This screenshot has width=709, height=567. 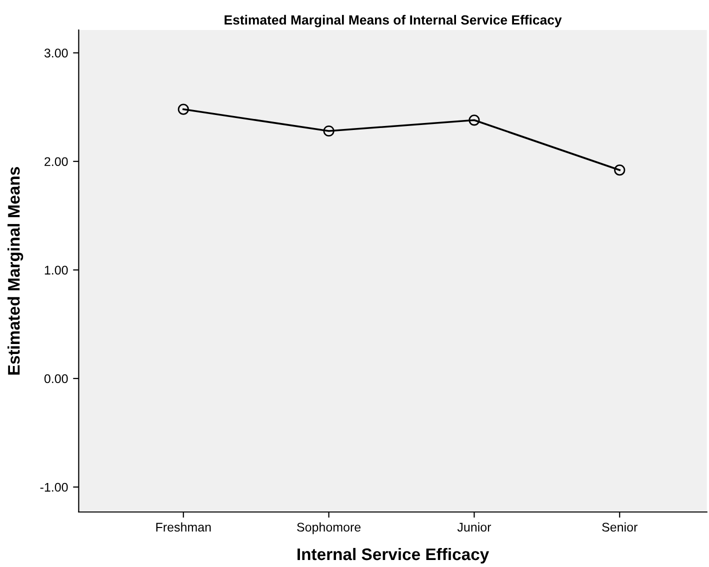 What do you see at coordinates (56, 161) in the screenshot?
I see `y-tick-label: 2.00` at bounding box center [56, 161].